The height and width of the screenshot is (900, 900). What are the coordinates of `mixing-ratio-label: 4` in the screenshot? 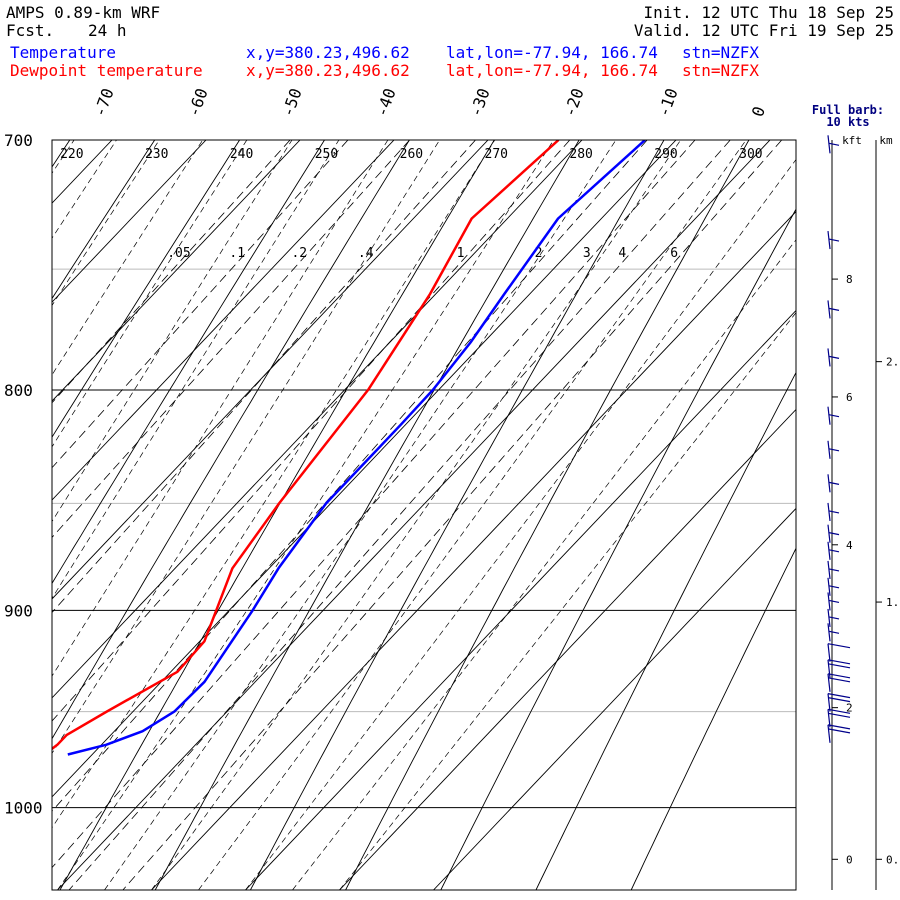 It's located at (622, 253).